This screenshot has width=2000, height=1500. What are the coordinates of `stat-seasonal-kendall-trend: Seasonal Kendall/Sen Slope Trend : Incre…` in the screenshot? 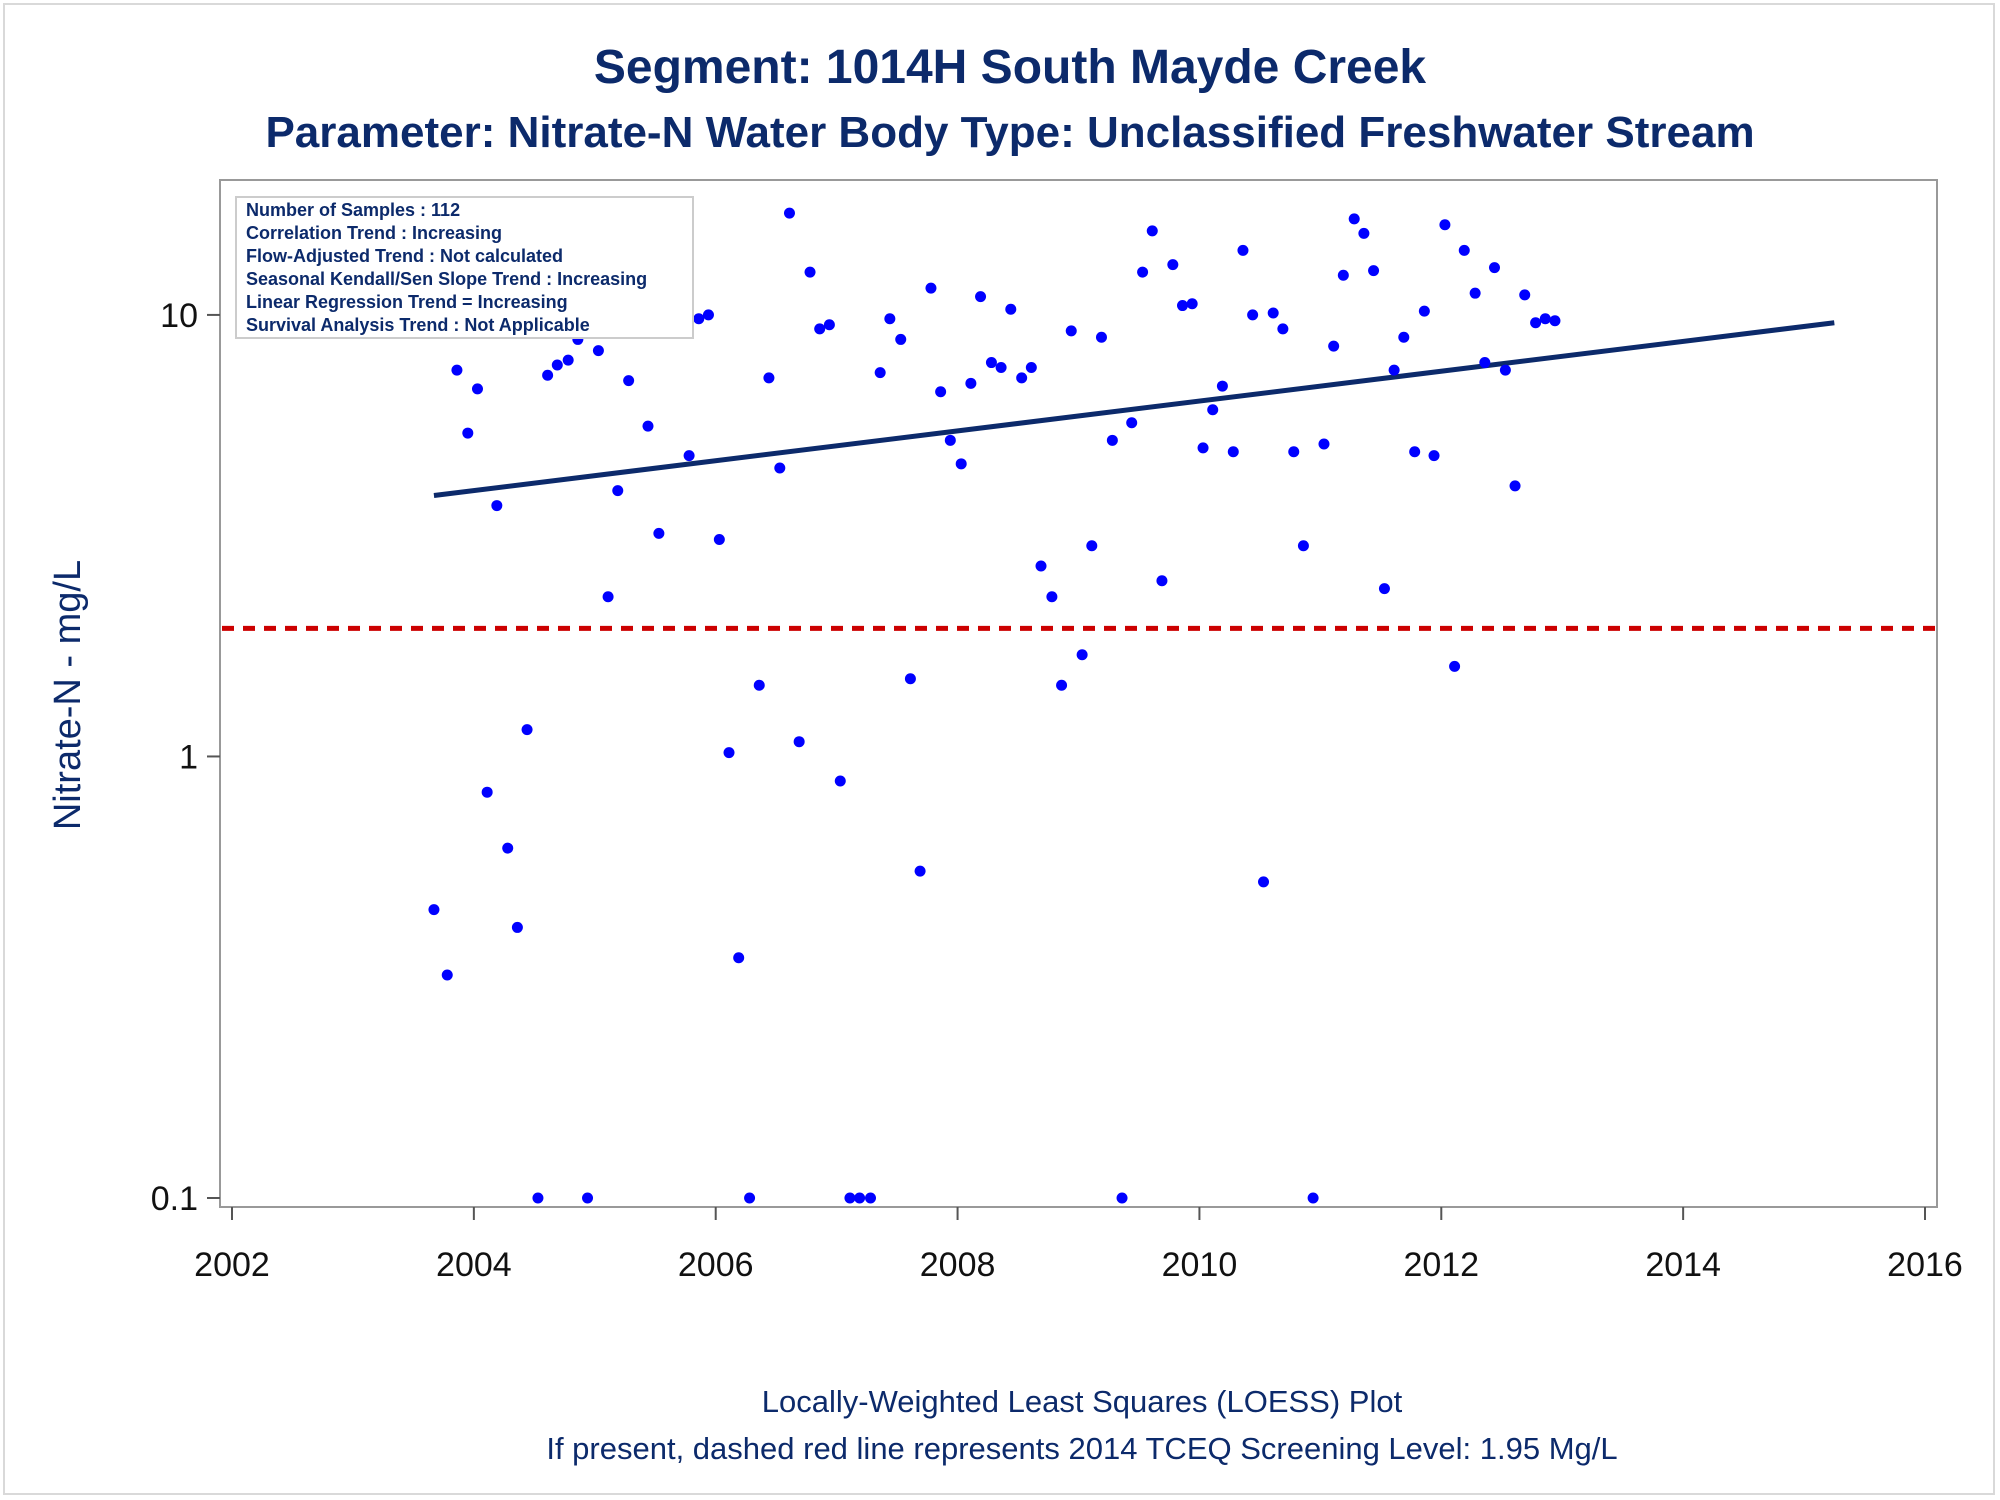 It's located at (446, 279).